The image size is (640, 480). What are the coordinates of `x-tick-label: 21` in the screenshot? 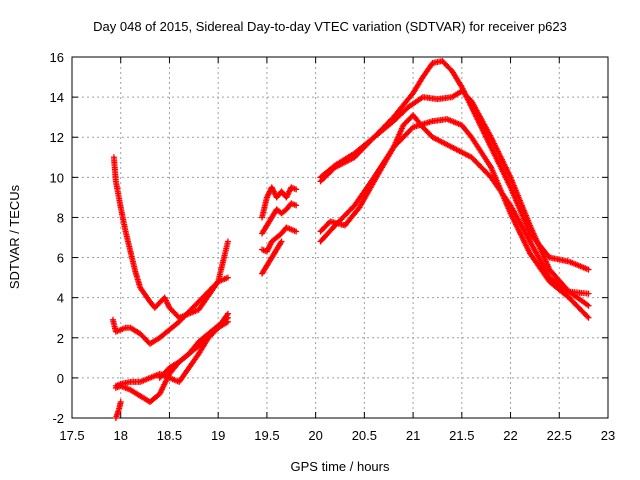 It's located at (413, 435).